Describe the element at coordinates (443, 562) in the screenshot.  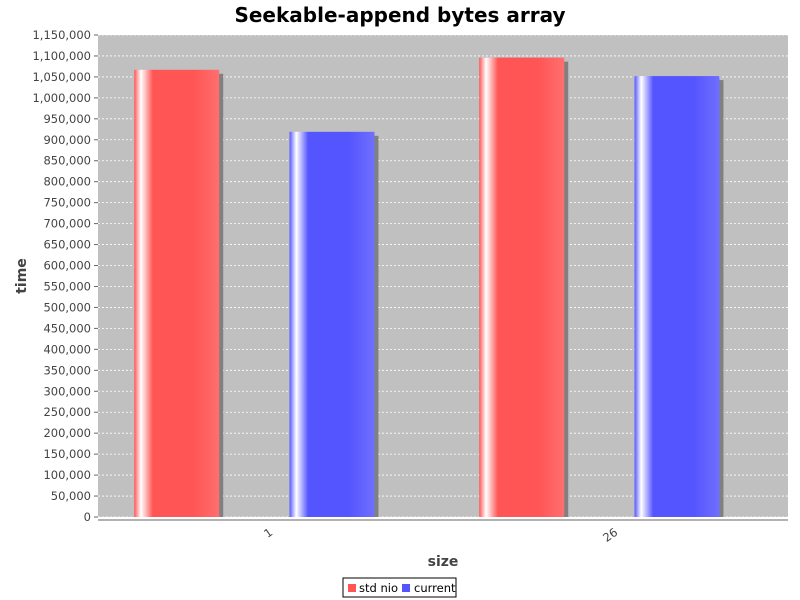
I see `x-axis-label: size` at that location.